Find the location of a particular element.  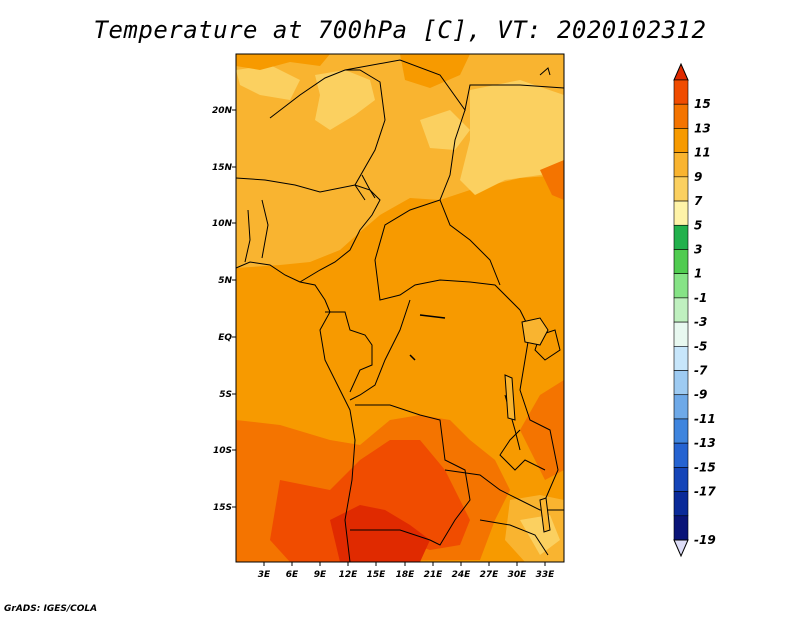

field-patch-north-edge is located at coordinates (268, 82).